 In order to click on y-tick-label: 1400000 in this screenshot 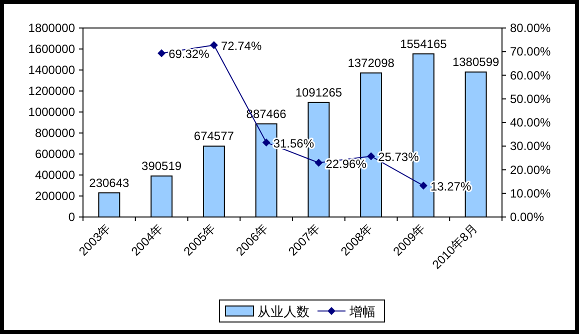, I will do `click(52, 70)`.